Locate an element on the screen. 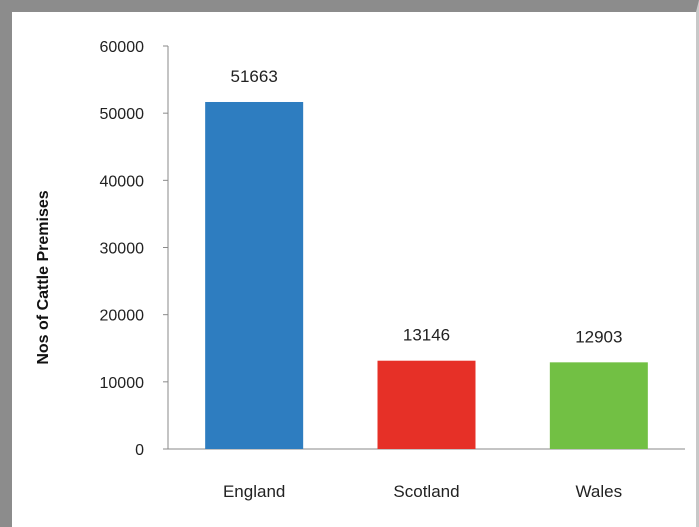 This screenshot has width=699, height=527. data-label: 13146 is located at coordinates (426, 335).